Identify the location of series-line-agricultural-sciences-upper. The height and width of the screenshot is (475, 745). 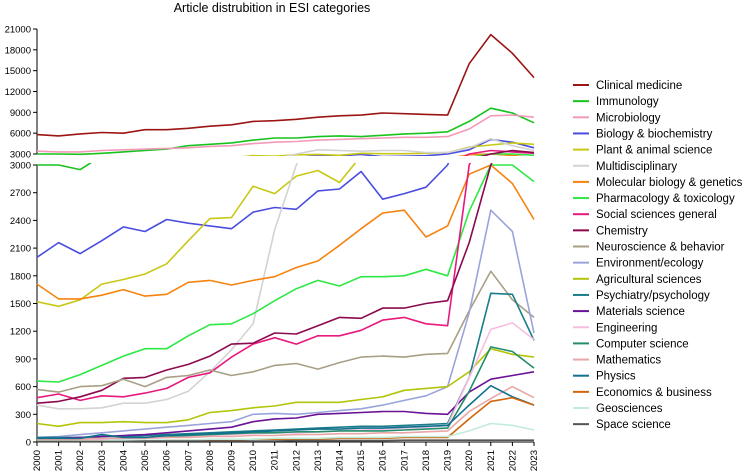
(285, 171).